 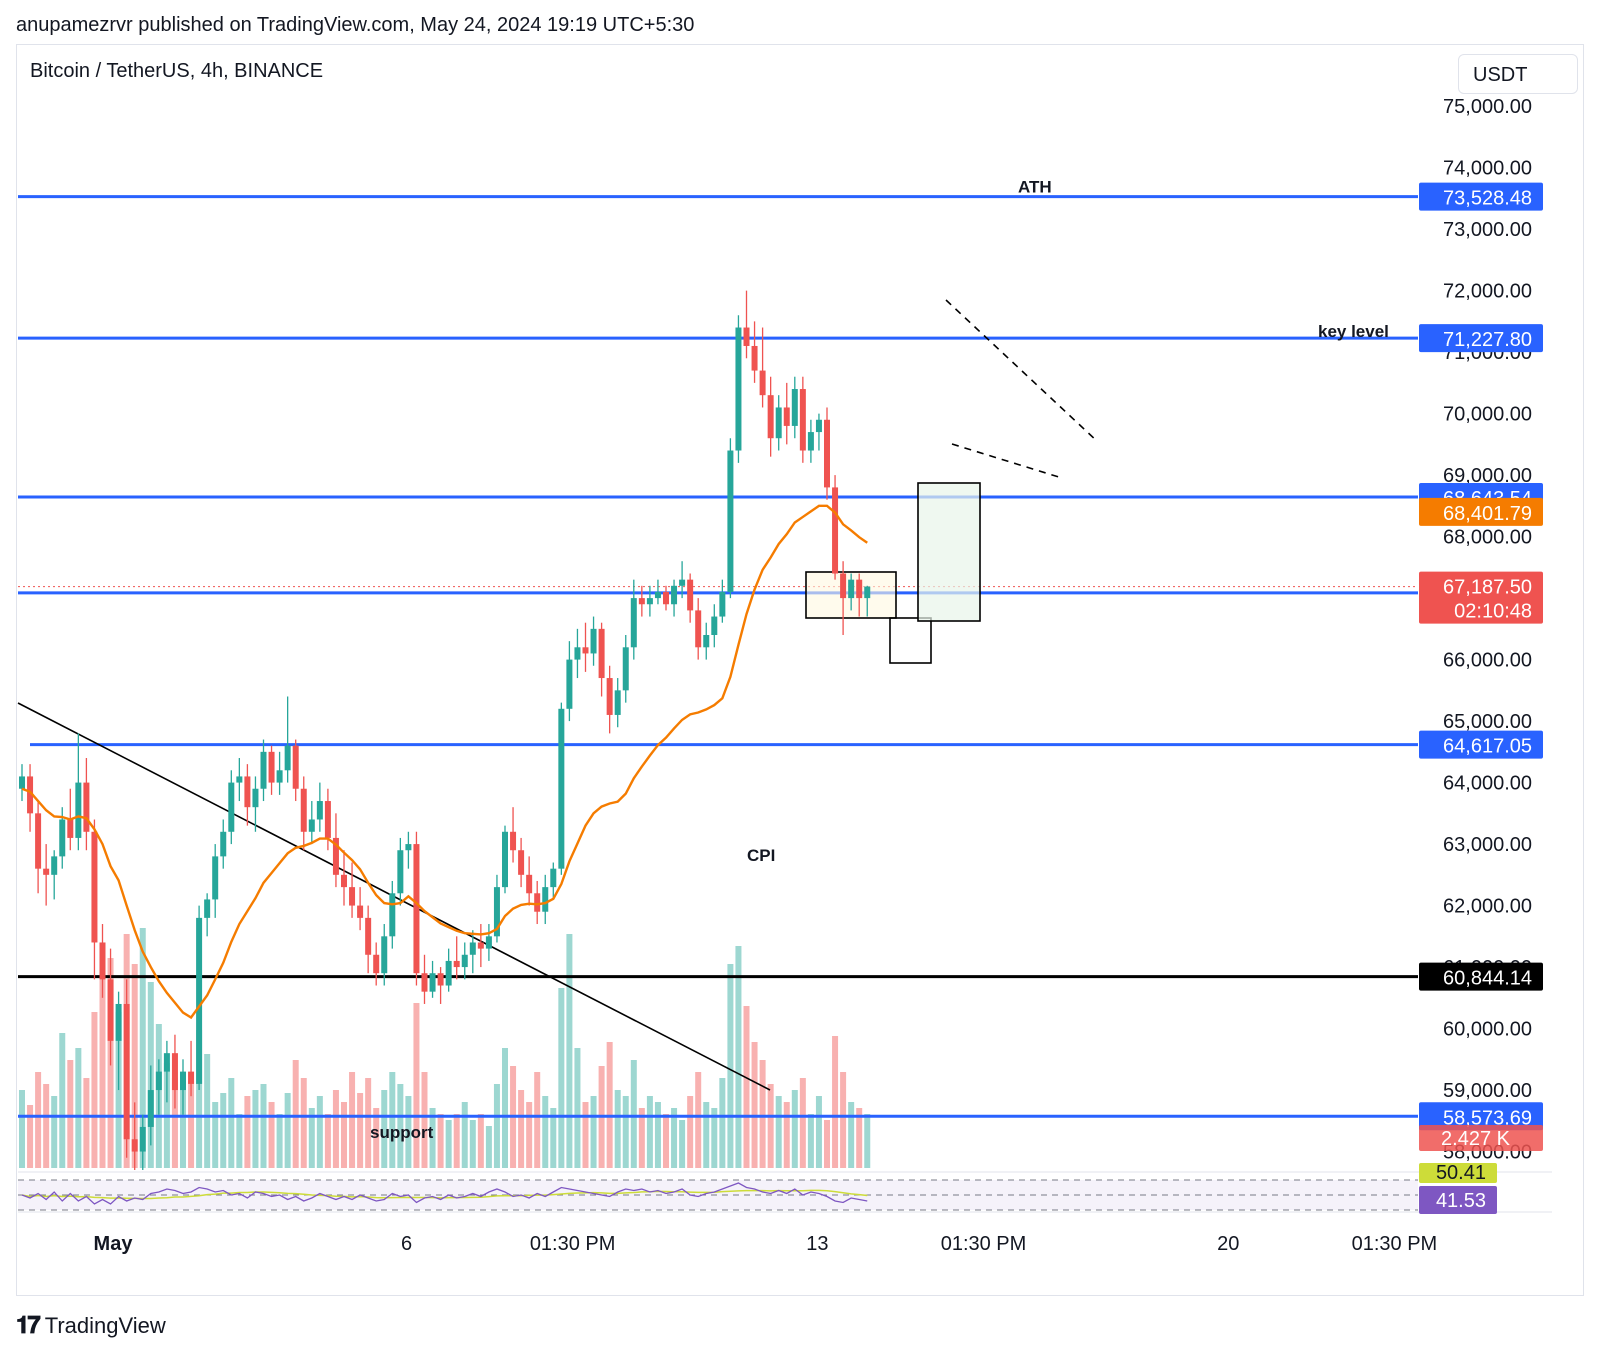 What do you see at coordinates (1481, 1138) in the screenshot?
I see `volume-tag` at bounding box center [1481, 1138].